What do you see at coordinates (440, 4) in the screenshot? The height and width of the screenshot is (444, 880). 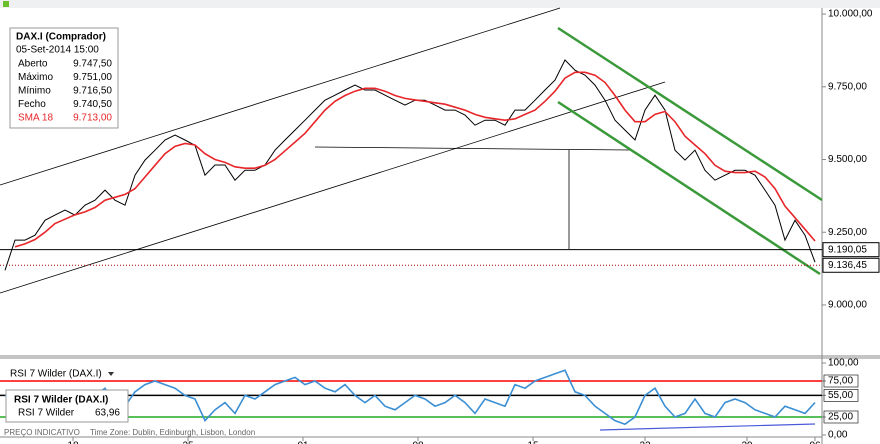 I see `top-bar` at bounding box center [440, 4].